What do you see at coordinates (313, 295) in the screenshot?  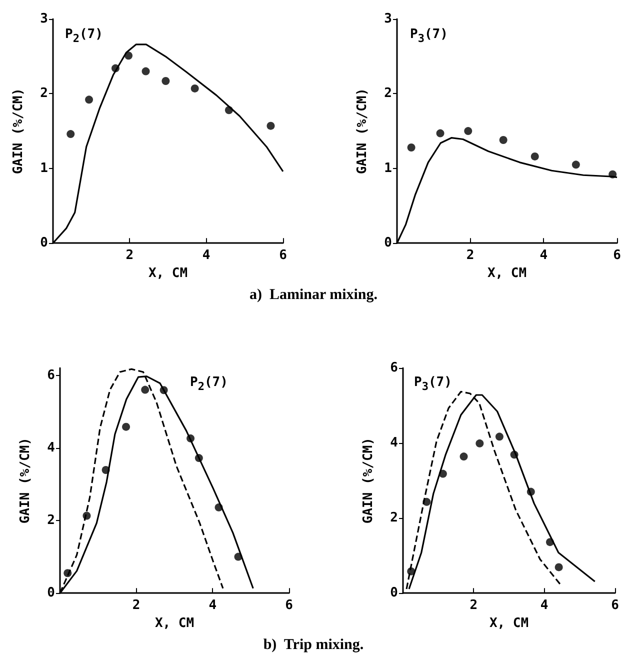 I see `text: a) Laminar mixing.` at bounding box center [313, 295].